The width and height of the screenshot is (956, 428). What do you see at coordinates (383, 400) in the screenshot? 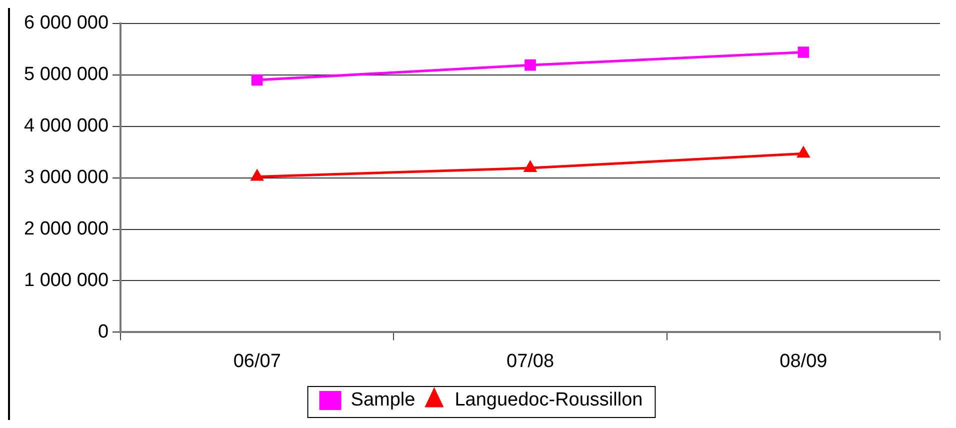
I see `legend-label: Sample` at bounding box center [383, 400].